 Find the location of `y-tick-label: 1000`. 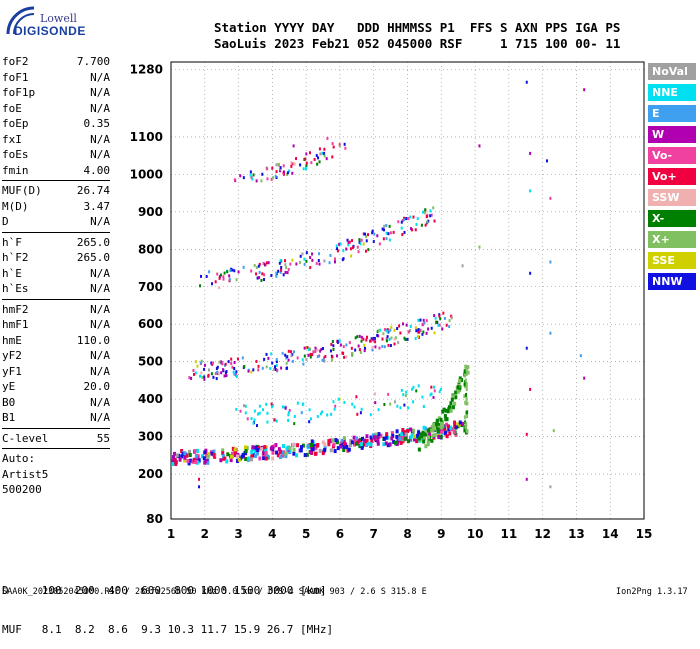

y-tick-label: 1000 is located at coordinates (146, 174).